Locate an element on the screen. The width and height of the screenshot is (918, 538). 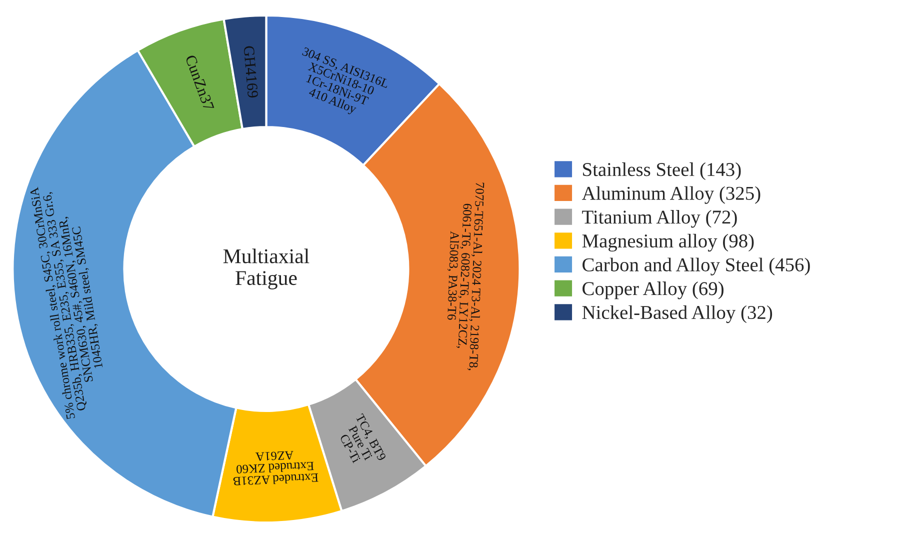
text: Extruded AZ31B Extruded ZK60 AZ61A is located at coordinates (275, 468).